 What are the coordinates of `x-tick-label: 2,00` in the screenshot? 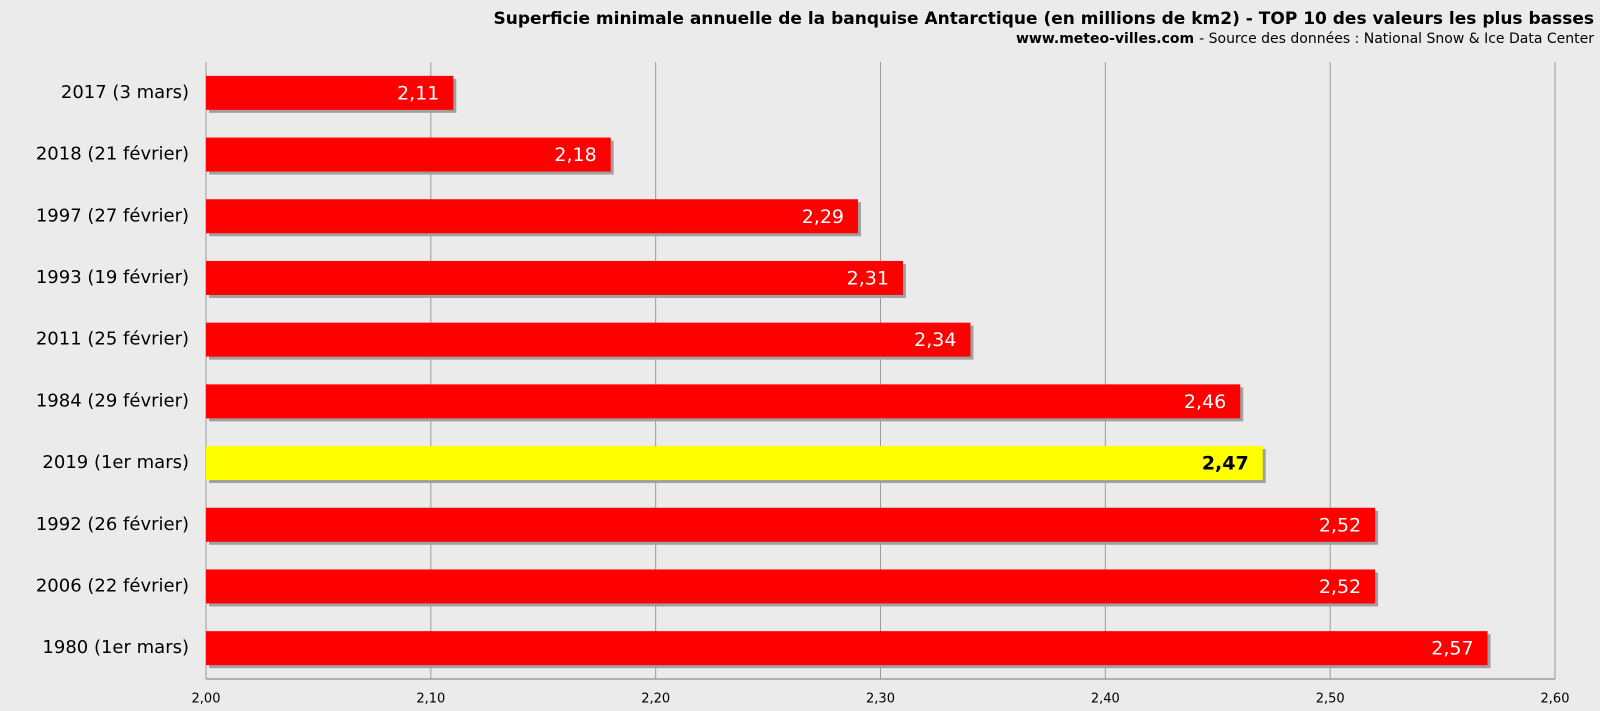 It's located at (206, 699).